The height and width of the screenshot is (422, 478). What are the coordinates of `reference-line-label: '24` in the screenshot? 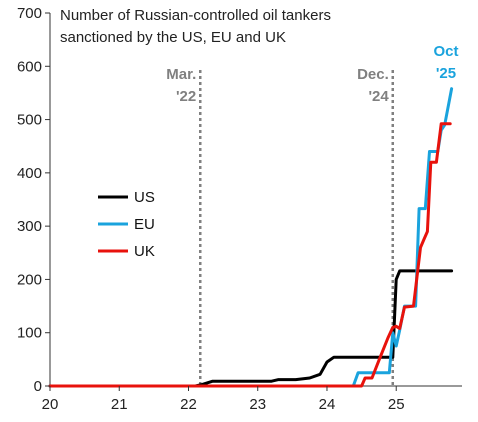 It's located at (378, 96).